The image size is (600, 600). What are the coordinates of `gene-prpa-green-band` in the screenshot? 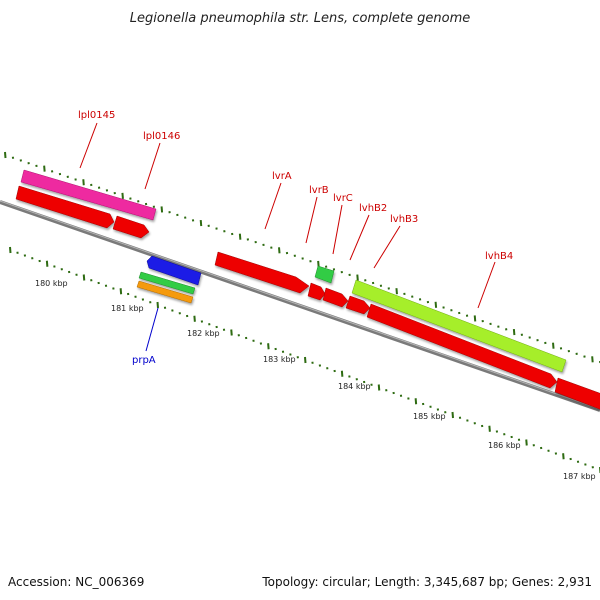 It's located at (167, 283).